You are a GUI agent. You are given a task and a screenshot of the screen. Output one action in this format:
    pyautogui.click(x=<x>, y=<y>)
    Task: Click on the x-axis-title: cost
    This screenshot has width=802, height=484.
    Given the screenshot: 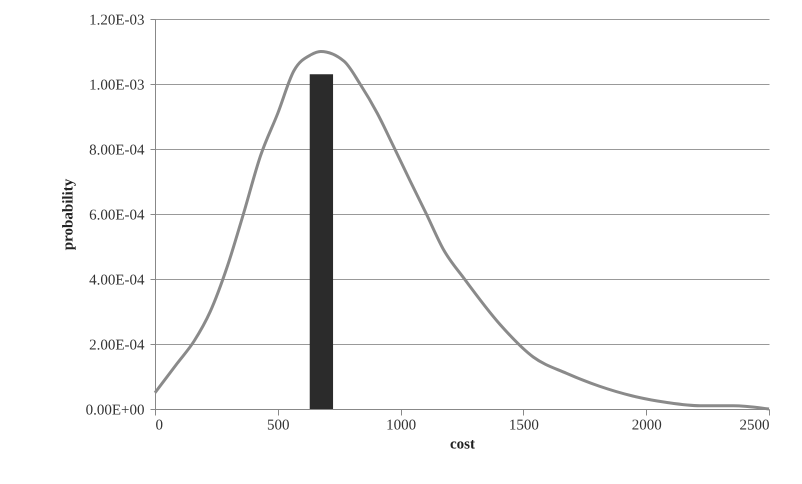 What is the action you would take?
    pyautogui.click(x=462, y=444)
    